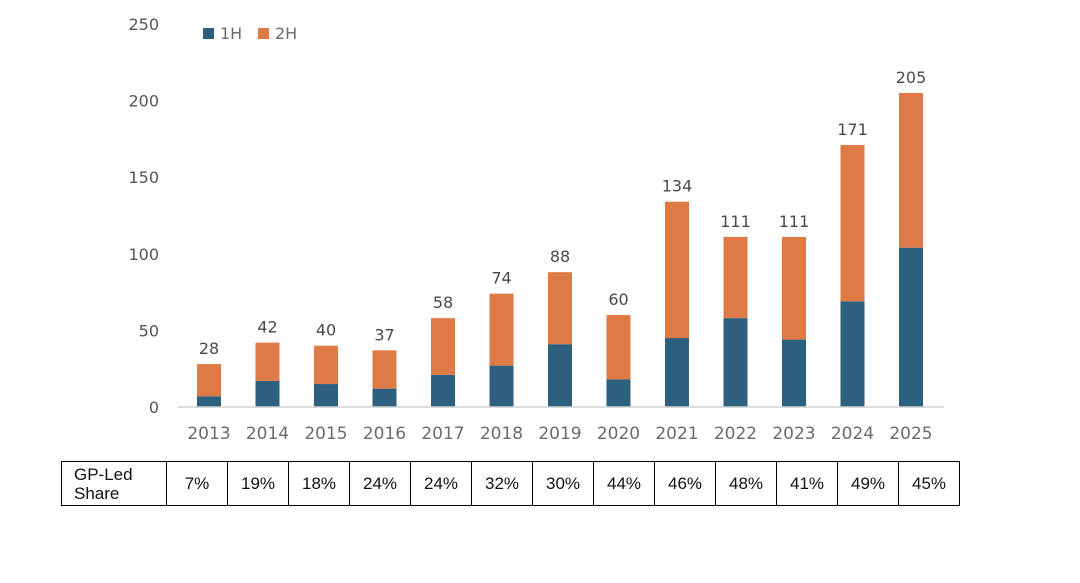 This screenshot has width=1080, height=583. Describe the element at coordinates (384, 397) in the screenshot. I see `bar-1h-2016` at that location.